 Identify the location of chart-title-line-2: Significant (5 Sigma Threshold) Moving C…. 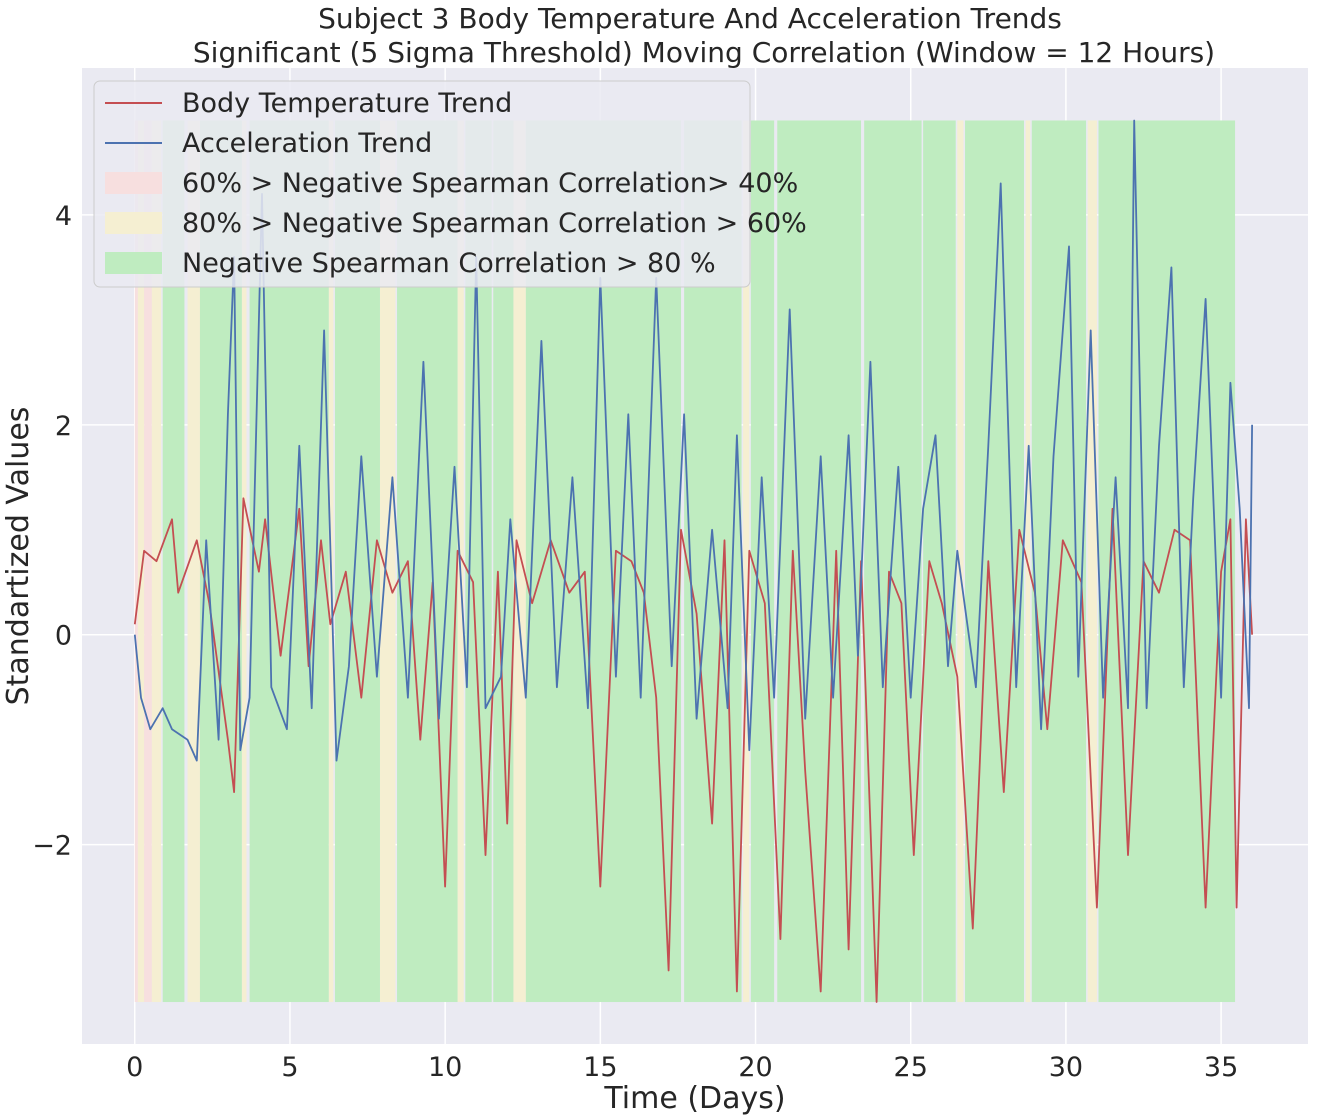
(704, 52).